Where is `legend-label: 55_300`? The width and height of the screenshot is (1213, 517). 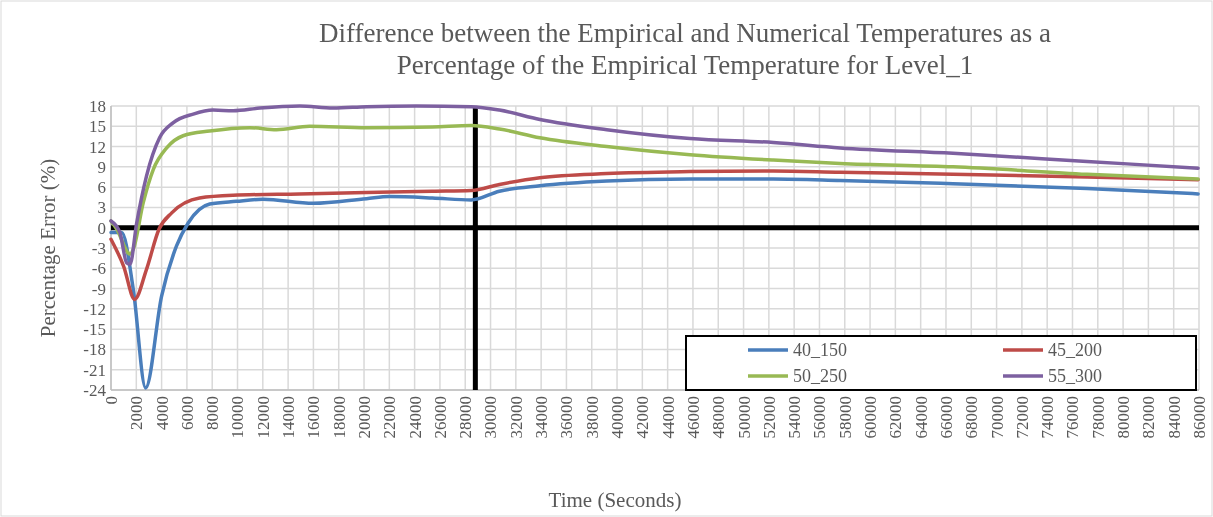 legend-label: 55_300 is located at coordinates (1075, 376).